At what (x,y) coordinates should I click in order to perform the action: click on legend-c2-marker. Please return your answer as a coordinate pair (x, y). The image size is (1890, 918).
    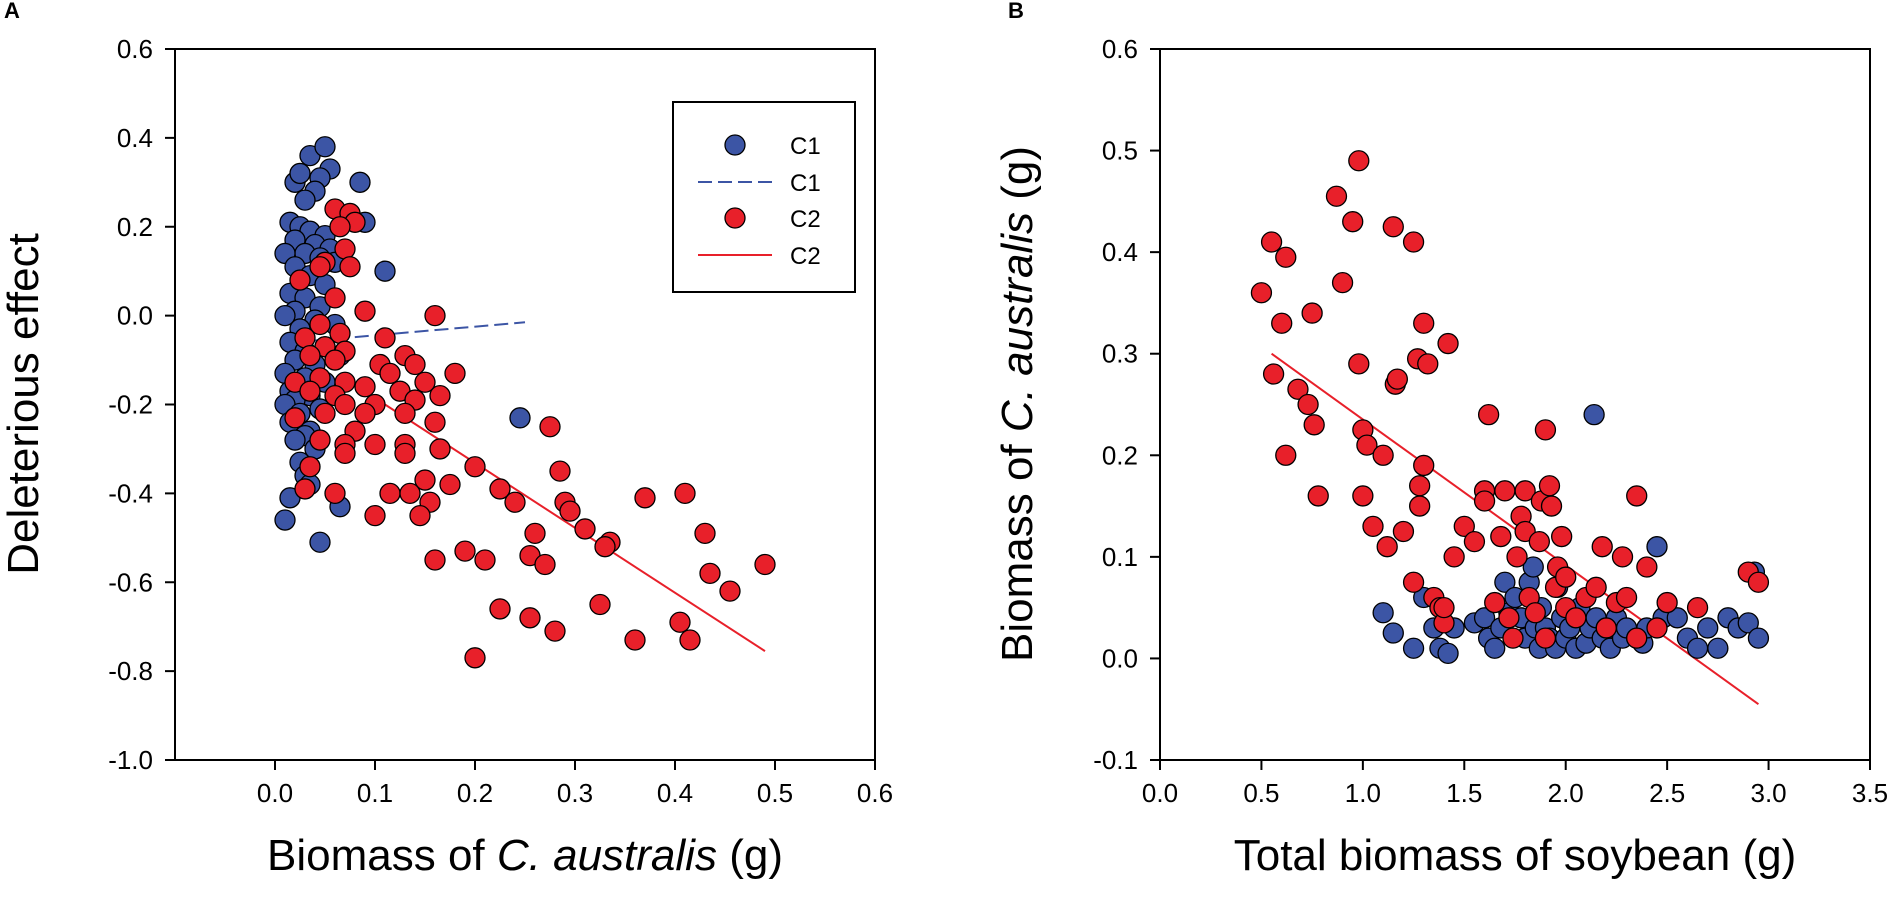
    Looking at the image, I should click on (735, 218).